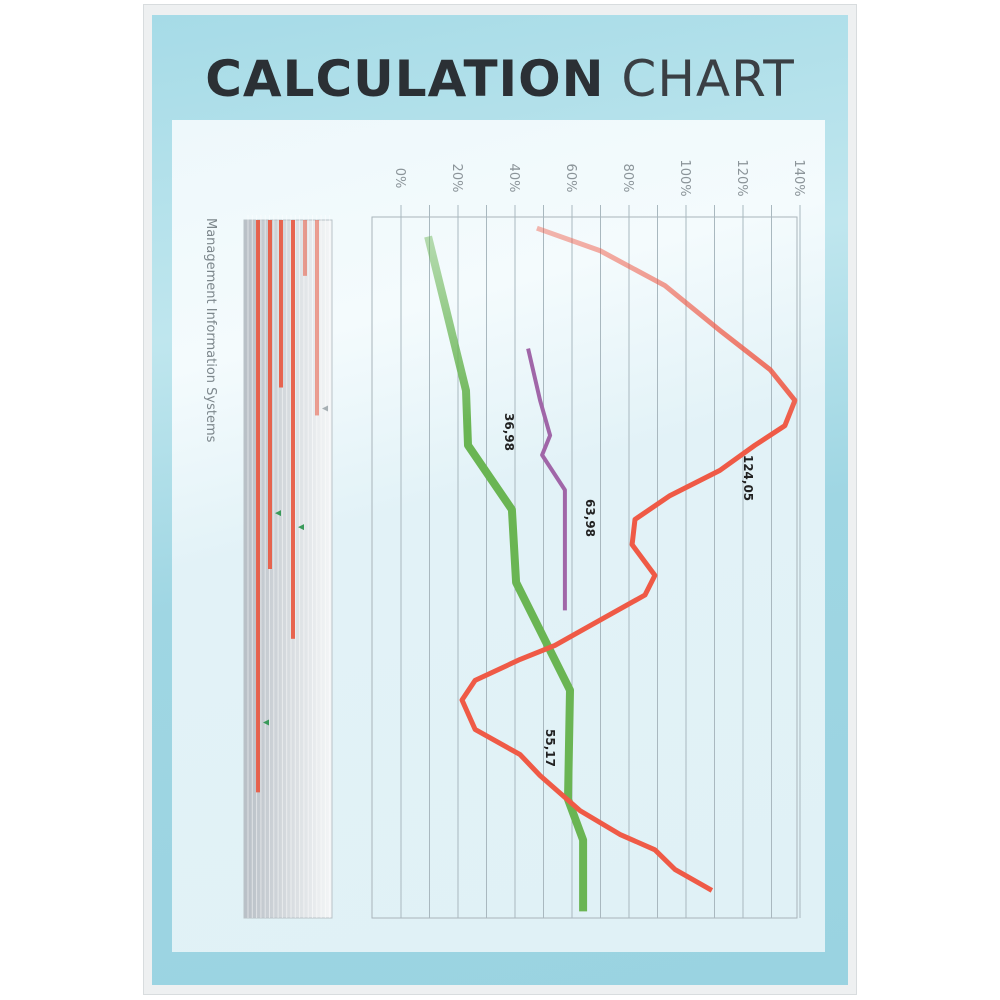 The width and height of the screenshot is (1000, 1000). What do you see at coordinates (741, 177) in the screenshot?
I see `tick-label: 120%` at bounding box center [741, 177].